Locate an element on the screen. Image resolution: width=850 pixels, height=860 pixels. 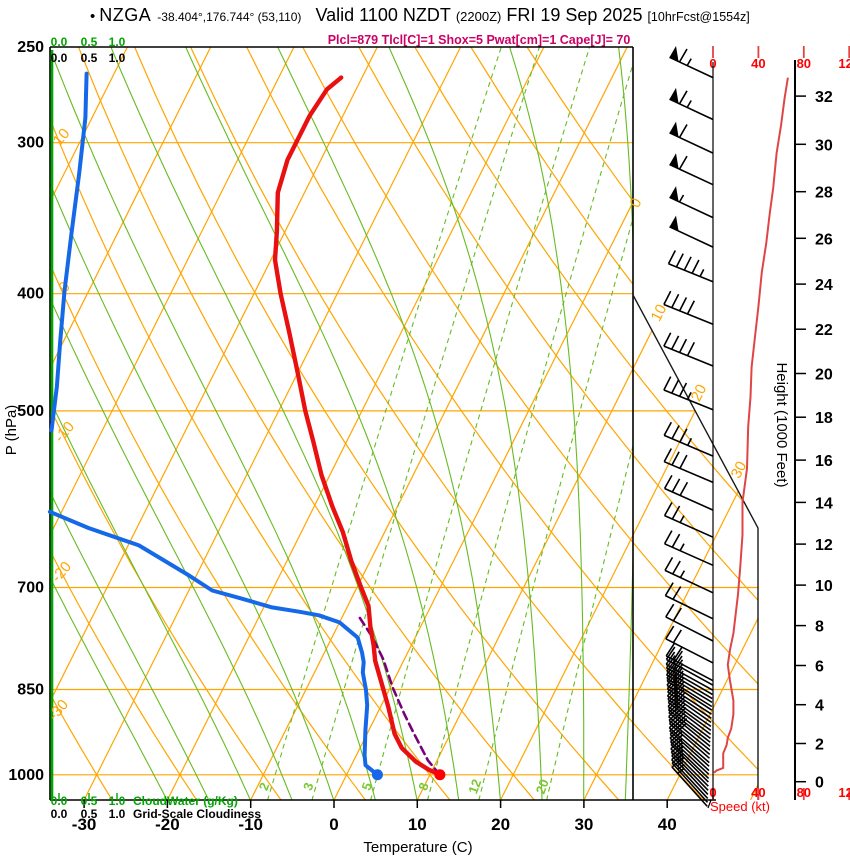
svg-text: CloudWater (g/Kg) is located at coordinates (185, 801).